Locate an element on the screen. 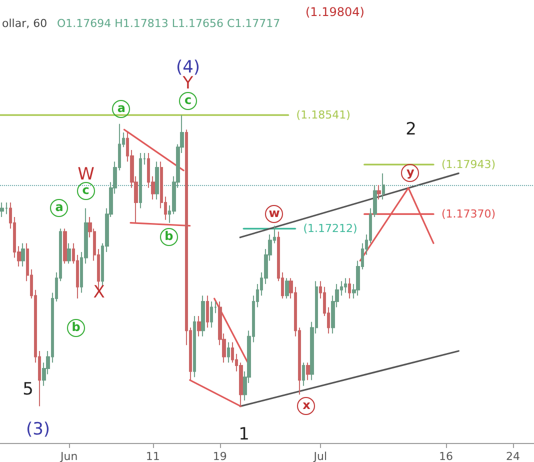 The image size is (534, 462). chart-subtitle: O1.17694 H1.17813 L1.17656 C1.17717 is located at coordinates (168, 23).